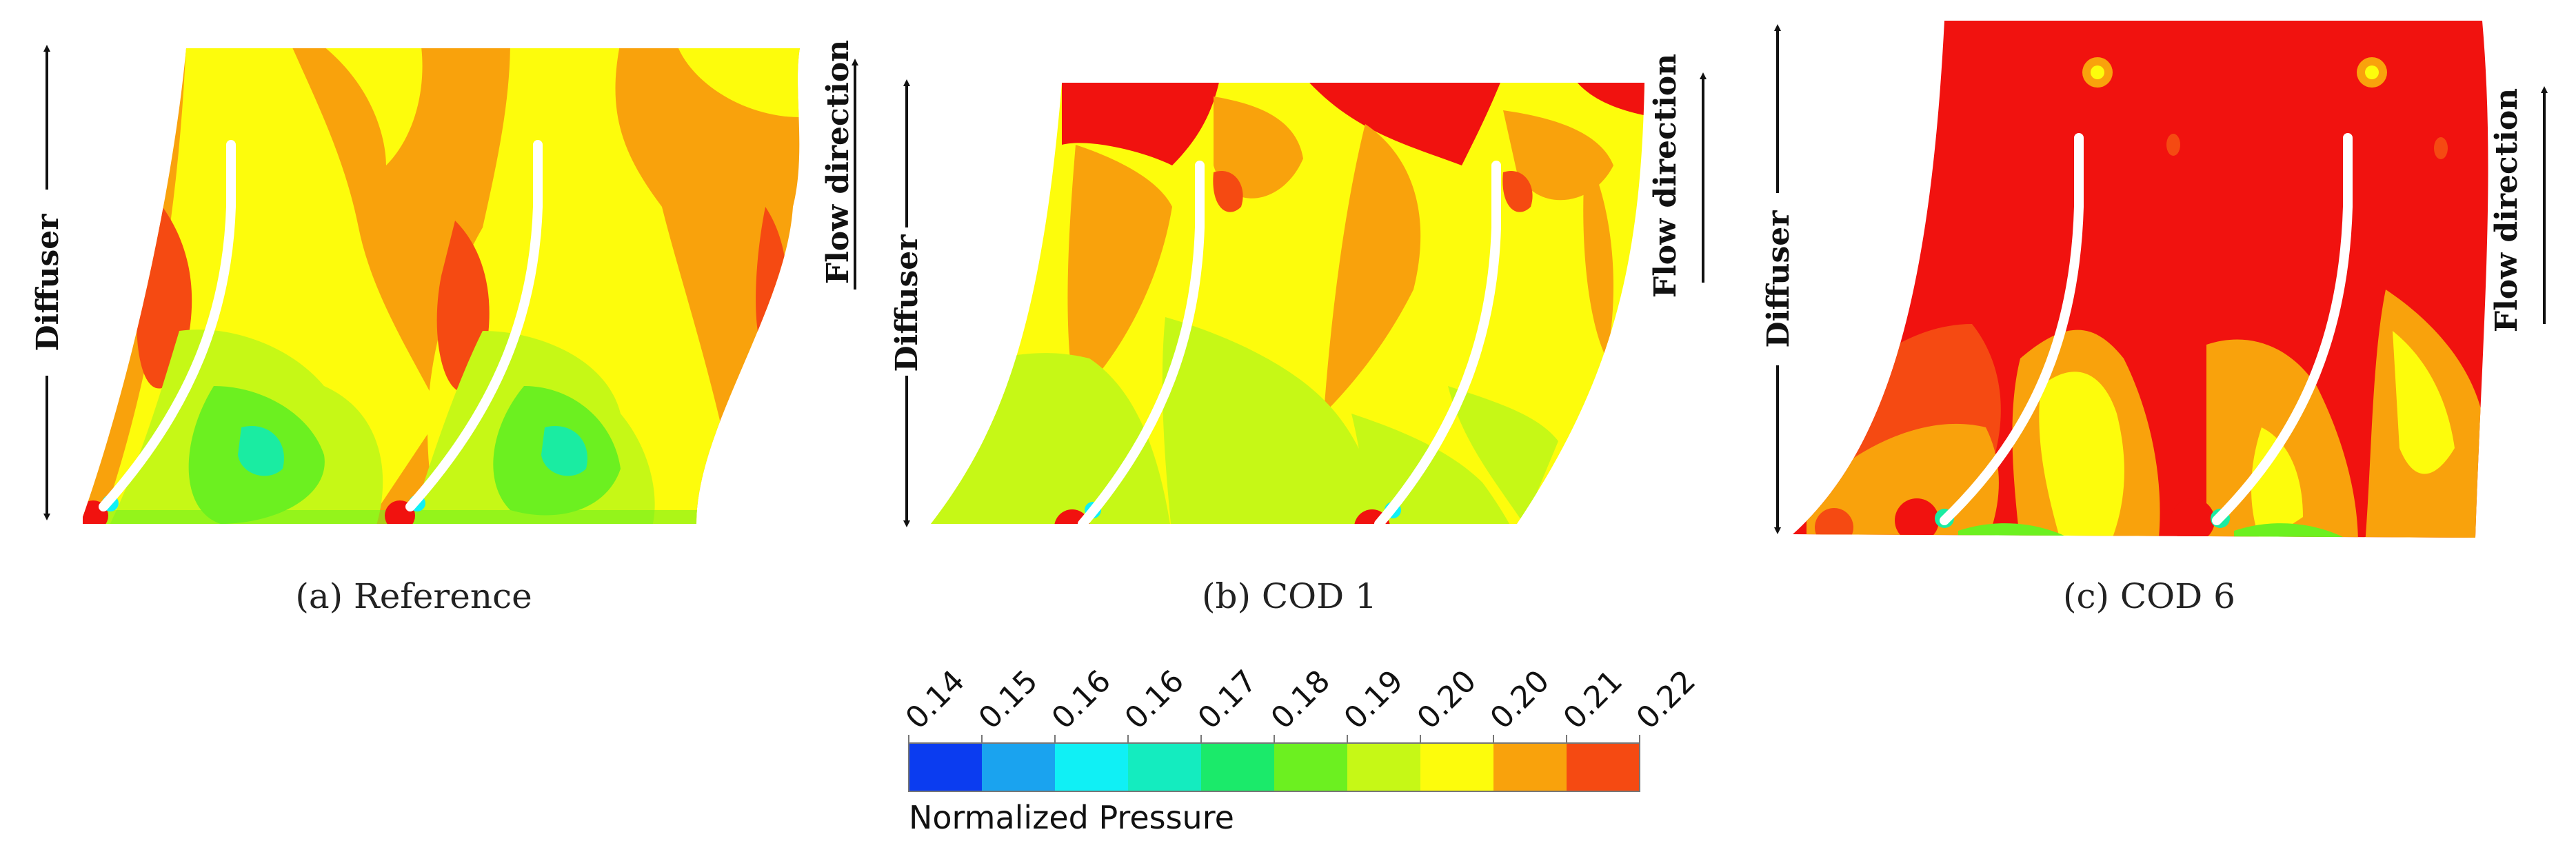 The height and width of the screenshot is (852, 2576). Describe the element at coordinates (1593, 700) in the screenshot. I see `colorbar-tick-label: 0.21` at that location.